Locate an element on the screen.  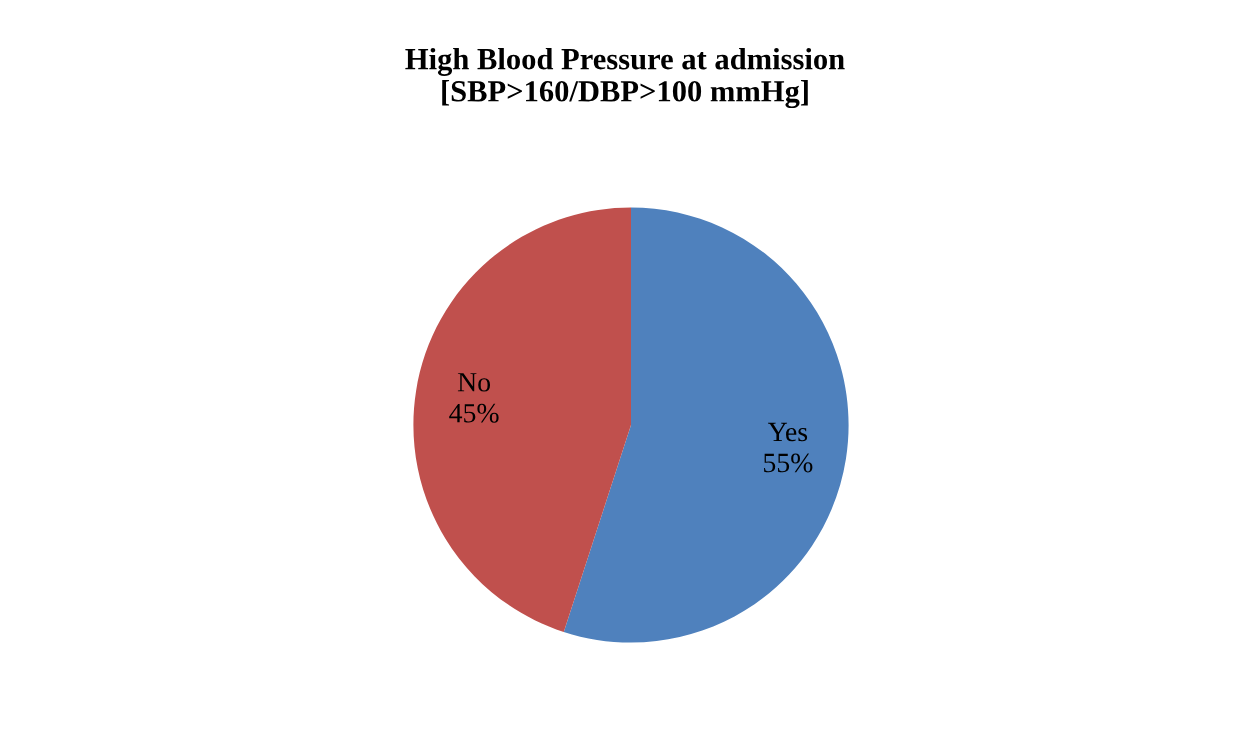
slice-label: No is located at coordinates (474, 382).